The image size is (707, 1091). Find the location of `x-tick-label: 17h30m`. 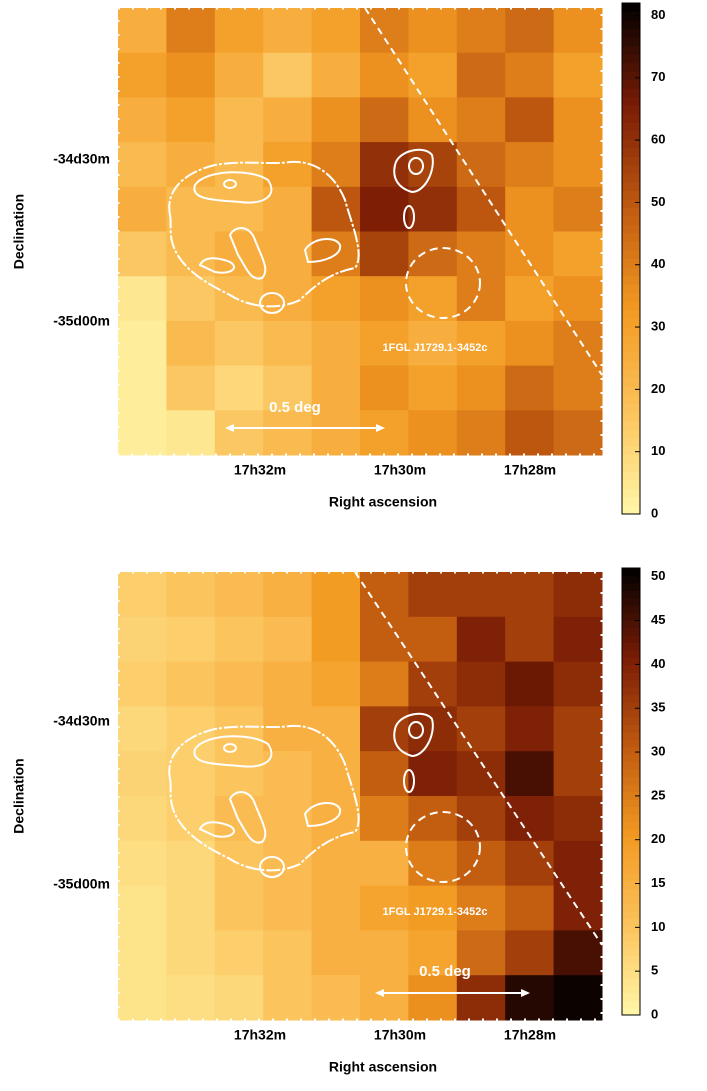

x-tick-label: 17h30m is located at coordinates (400, 470).